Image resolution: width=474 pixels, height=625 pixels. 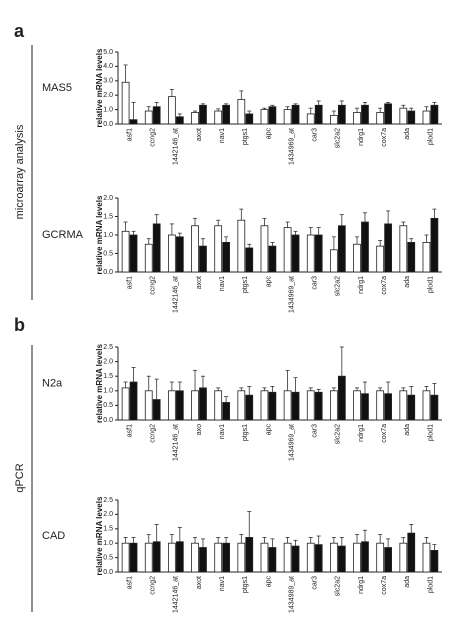 What do you see at coordinates (338, 586) in the screenshot?
I see `x-tick-label: slc2a2` at bounding box center [338, 586].